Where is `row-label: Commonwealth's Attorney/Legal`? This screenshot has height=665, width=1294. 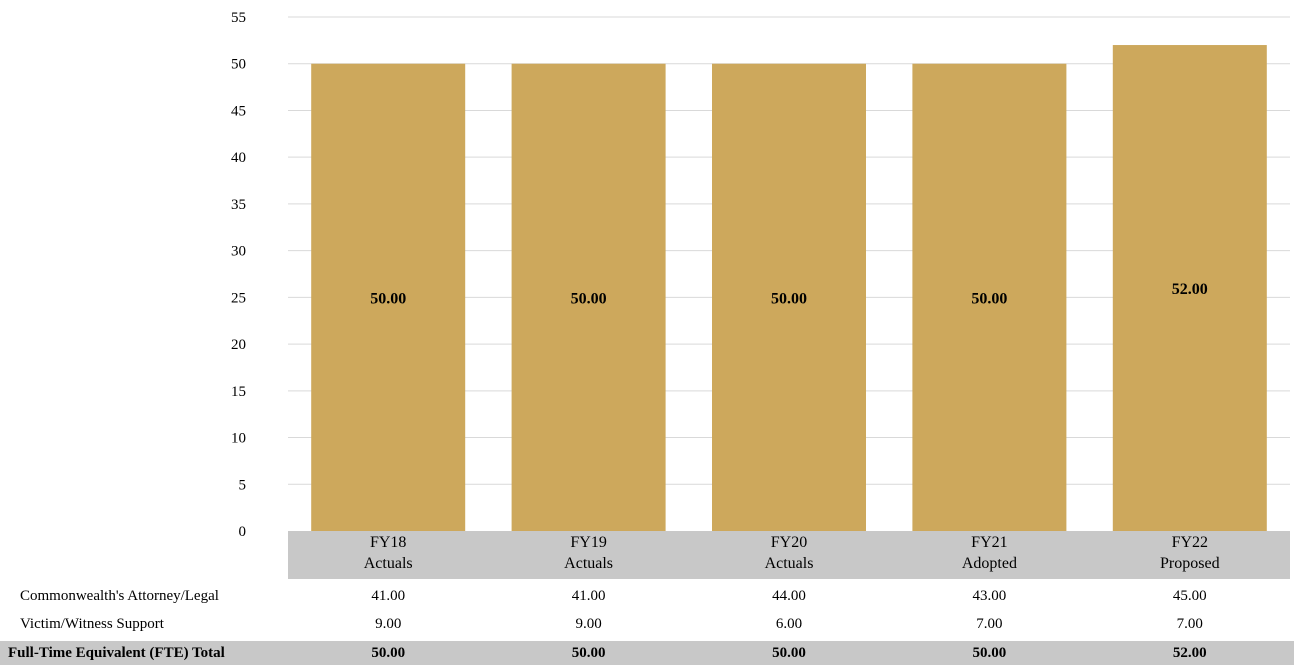
row-label: Commonwealth's Attorney/Legal is located at coordinates (119, 596).